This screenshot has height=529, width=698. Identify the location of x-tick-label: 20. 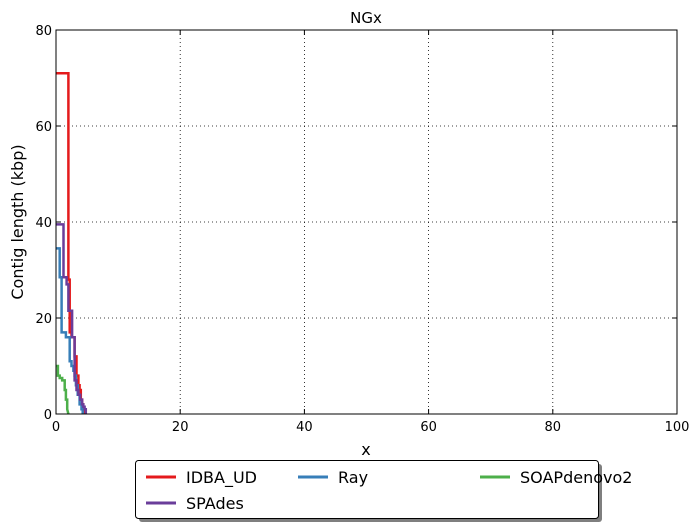
(180, 427).